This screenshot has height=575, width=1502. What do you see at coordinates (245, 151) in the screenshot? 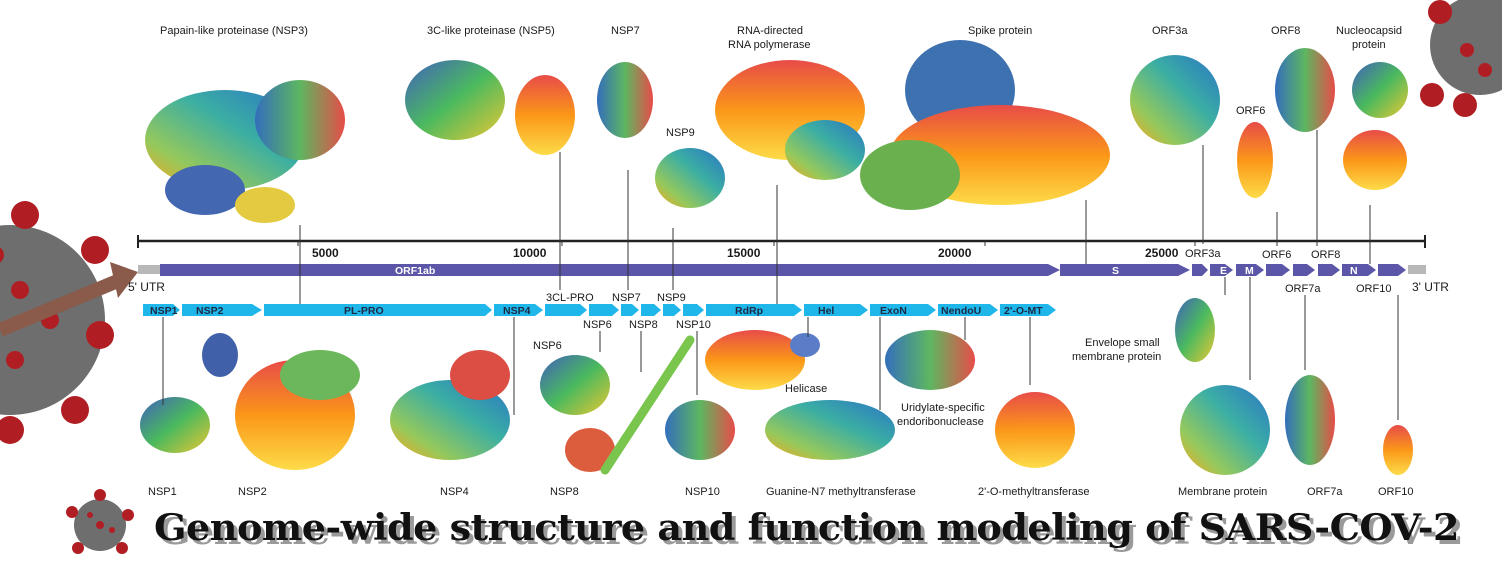
I see `nsp3-structure` at bounding box center [245, 151].